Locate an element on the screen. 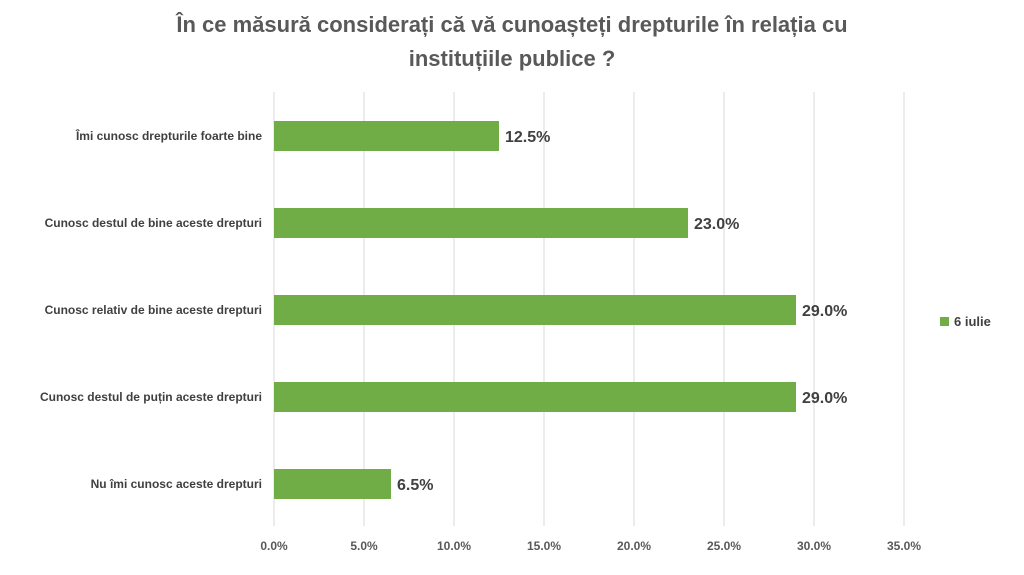 The image size is (1024, 575). data-label: 6.5% is located at coordinates (415, 485).